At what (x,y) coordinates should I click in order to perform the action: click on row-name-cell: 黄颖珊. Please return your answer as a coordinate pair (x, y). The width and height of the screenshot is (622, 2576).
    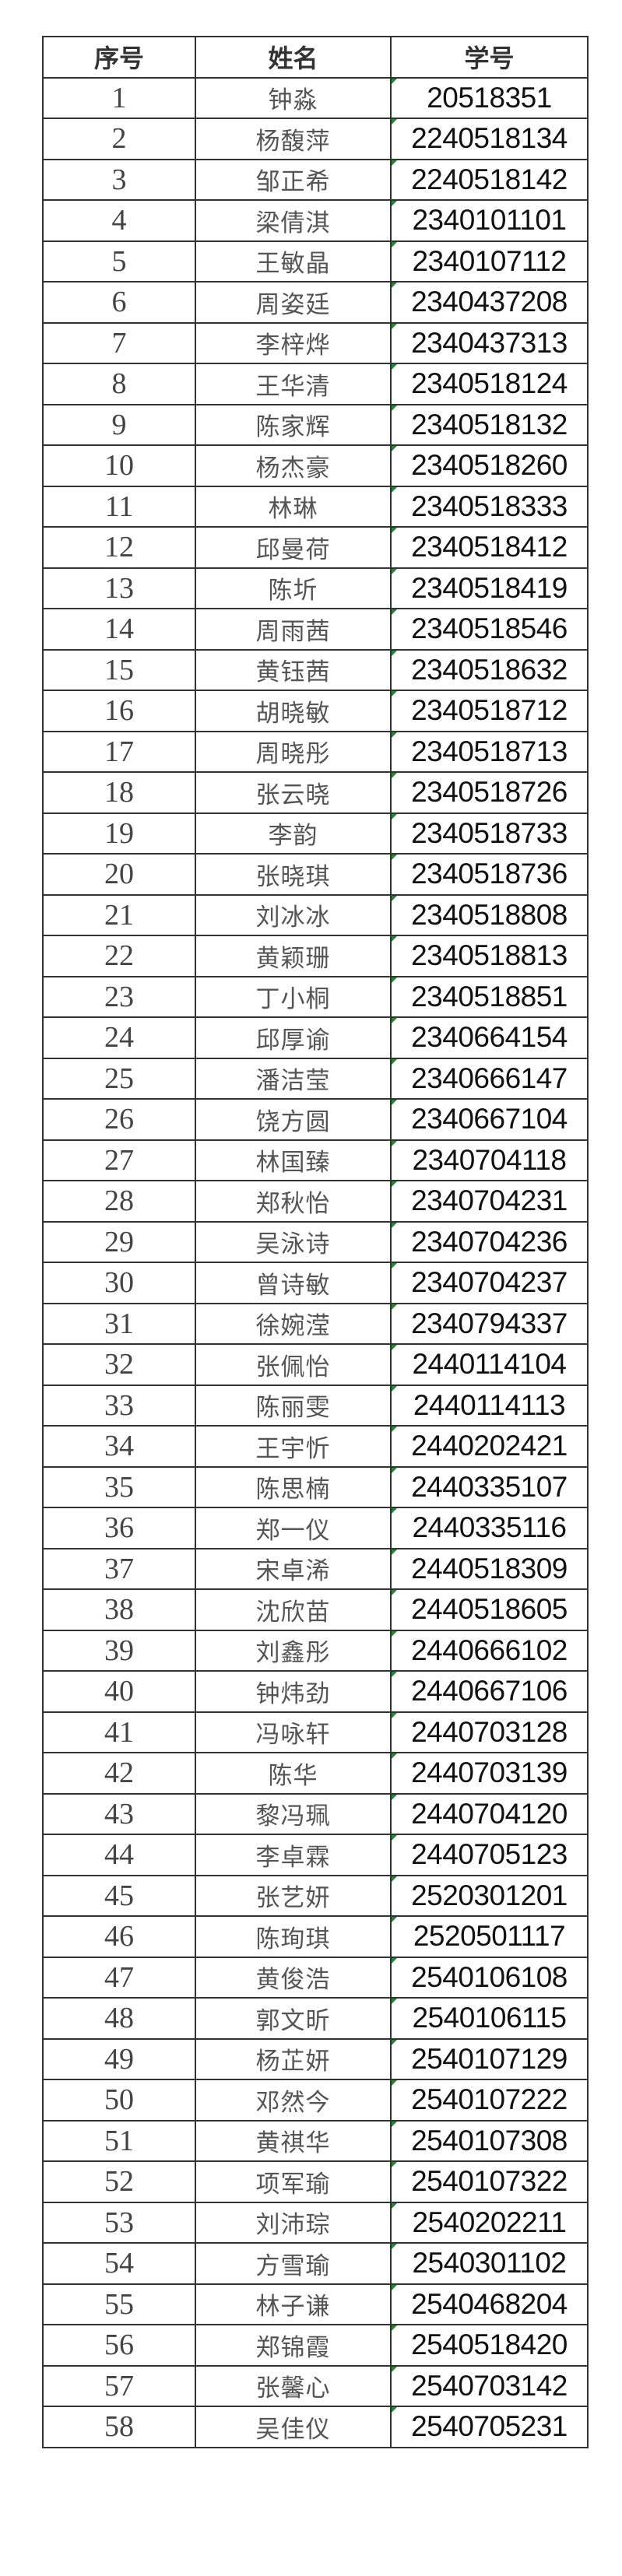
    Looking at the image, I should click on (293, 956).